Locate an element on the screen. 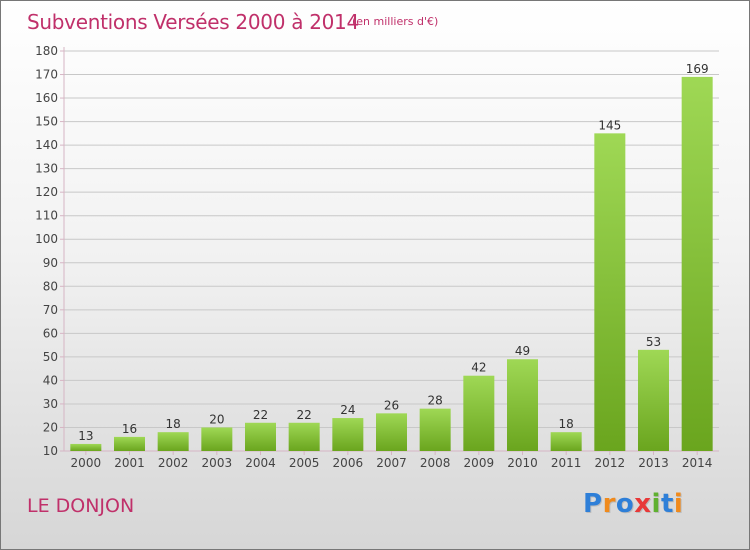  y-tick-label: 60 is located at coordinates (50, 333).